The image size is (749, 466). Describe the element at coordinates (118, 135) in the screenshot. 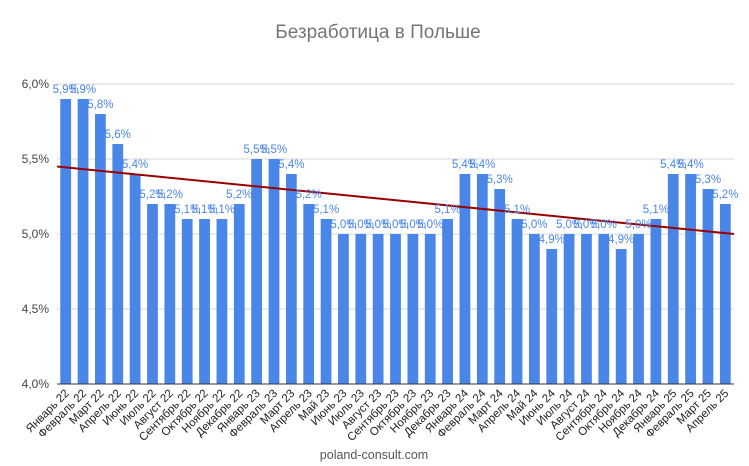

I see `data-label: 5,6%` at that location.